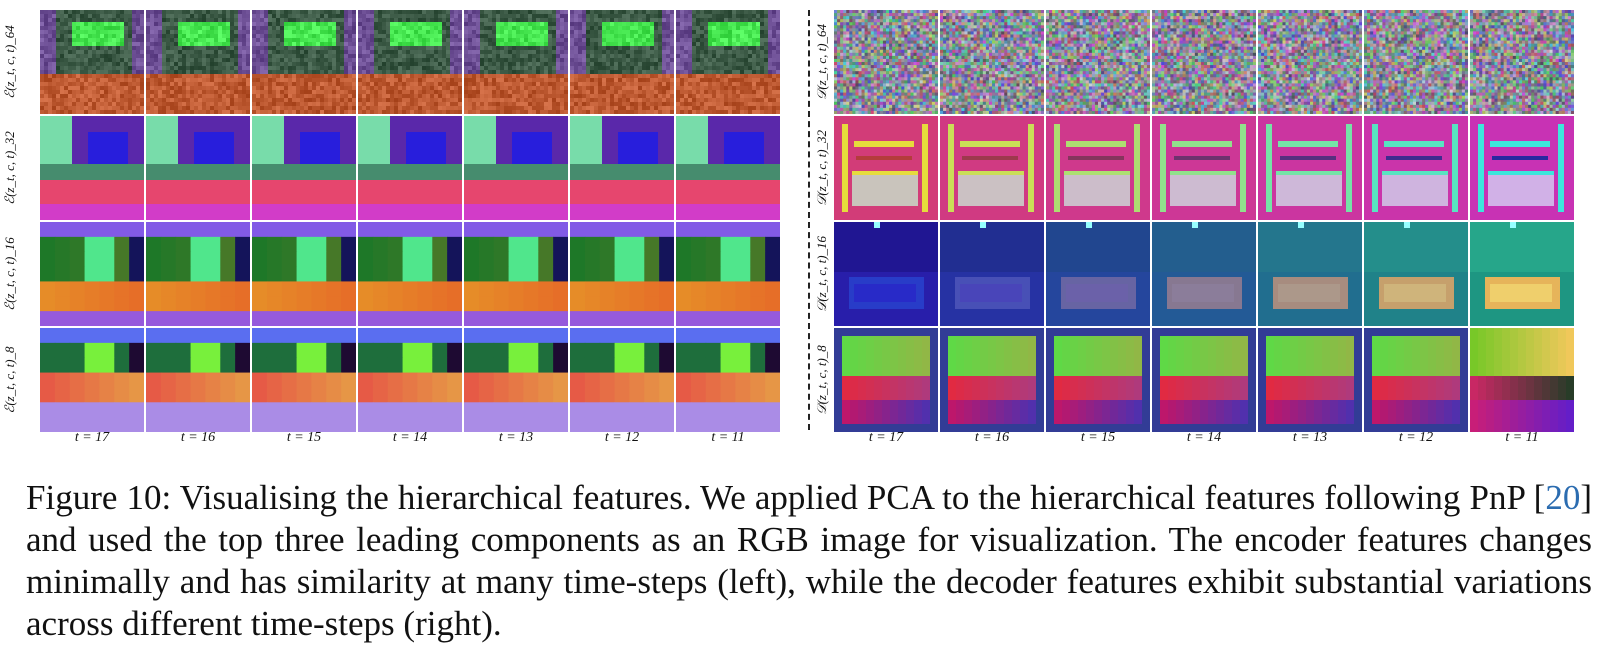 The image size is (1613, 645). I want to click on citation-link: 20, so click(1562, 497).